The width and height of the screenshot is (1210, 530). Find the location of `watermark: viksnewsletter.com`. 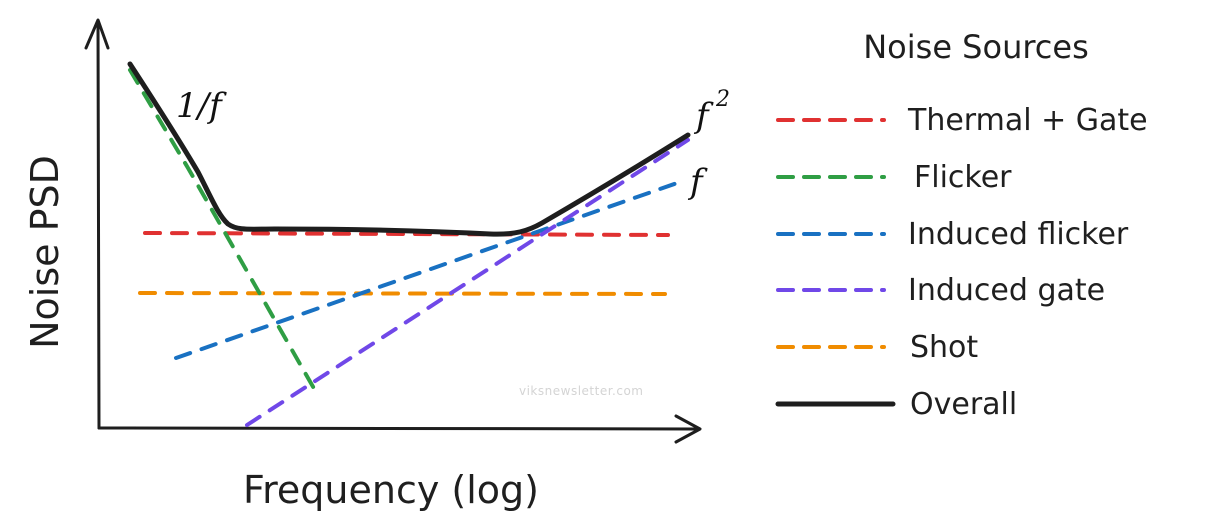

watermark: viksnewsletter.com is located at coordinates (581, 391).